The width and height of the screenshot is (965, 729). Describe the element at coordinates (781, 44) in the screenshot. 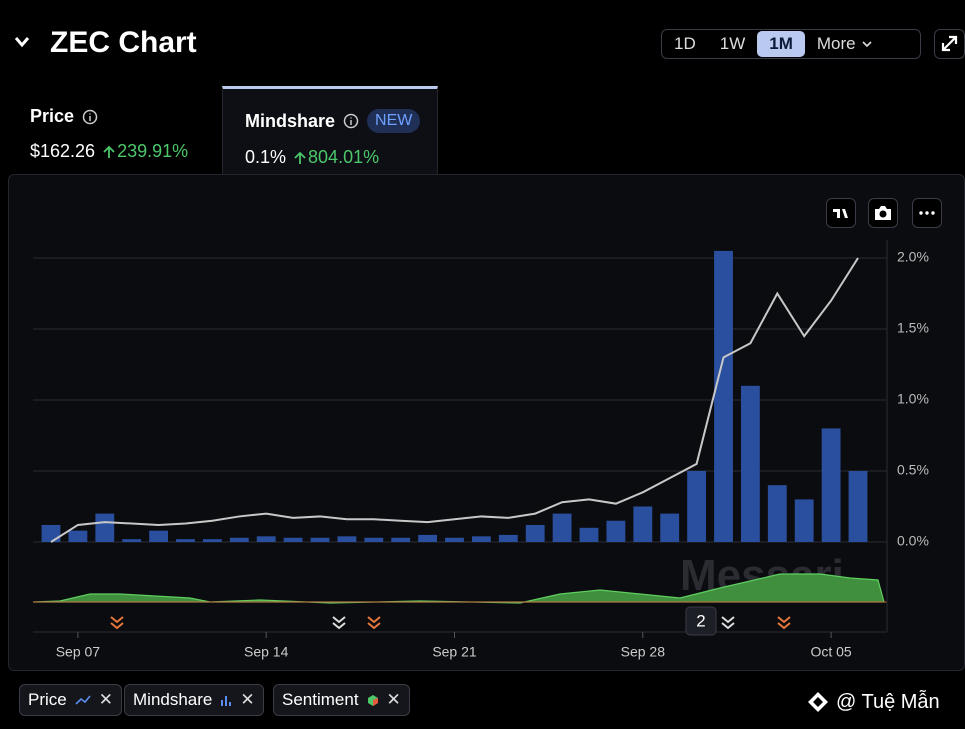

I see `range-button: 1M` at that location.